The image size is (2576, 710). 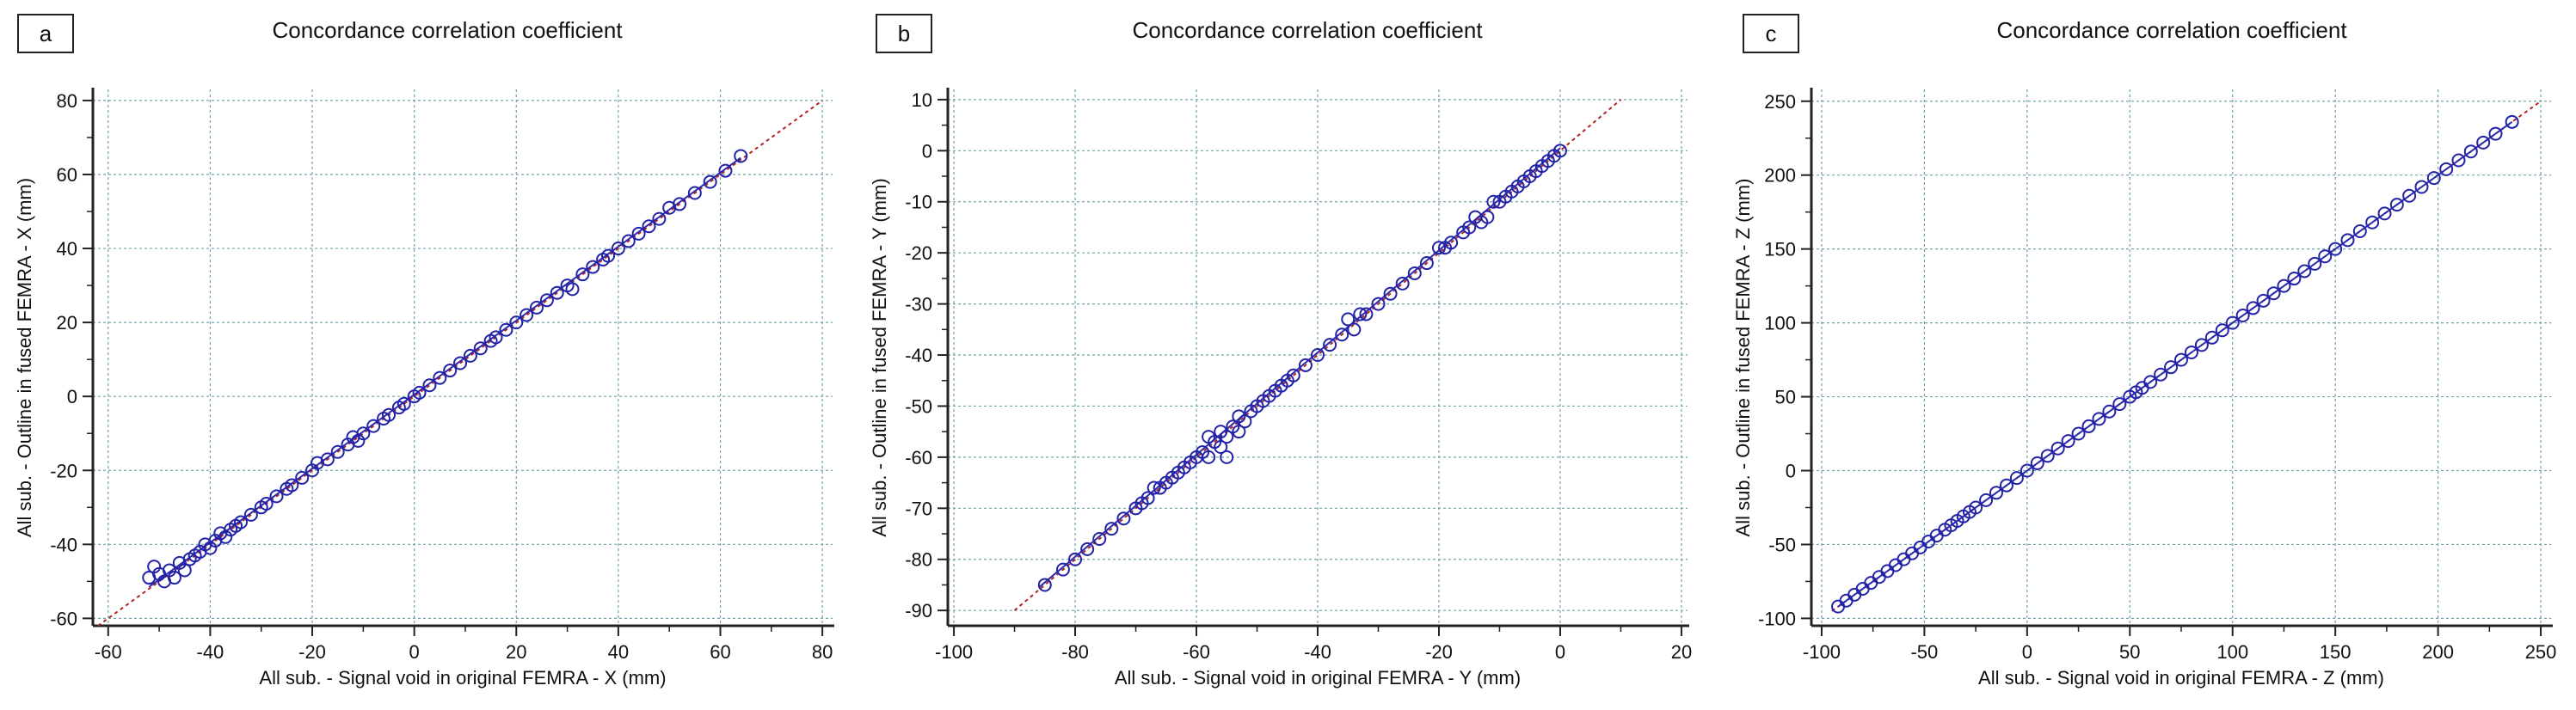 I want to click on y-tick-label: -90, so click(x=918, y=610).